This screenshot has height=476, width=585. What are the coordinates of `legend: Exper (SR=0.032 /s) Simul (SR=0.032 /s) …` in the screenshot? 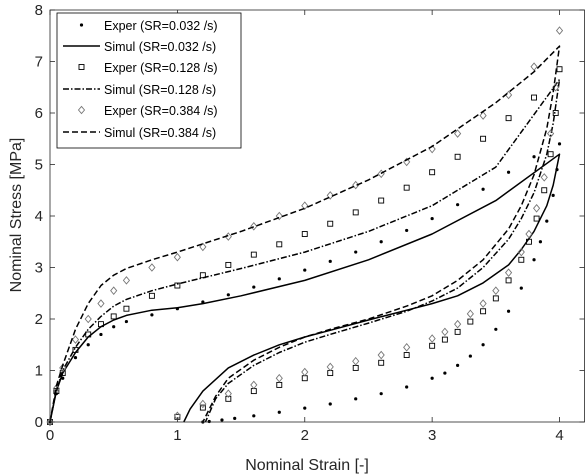 It's located at (149, 80).